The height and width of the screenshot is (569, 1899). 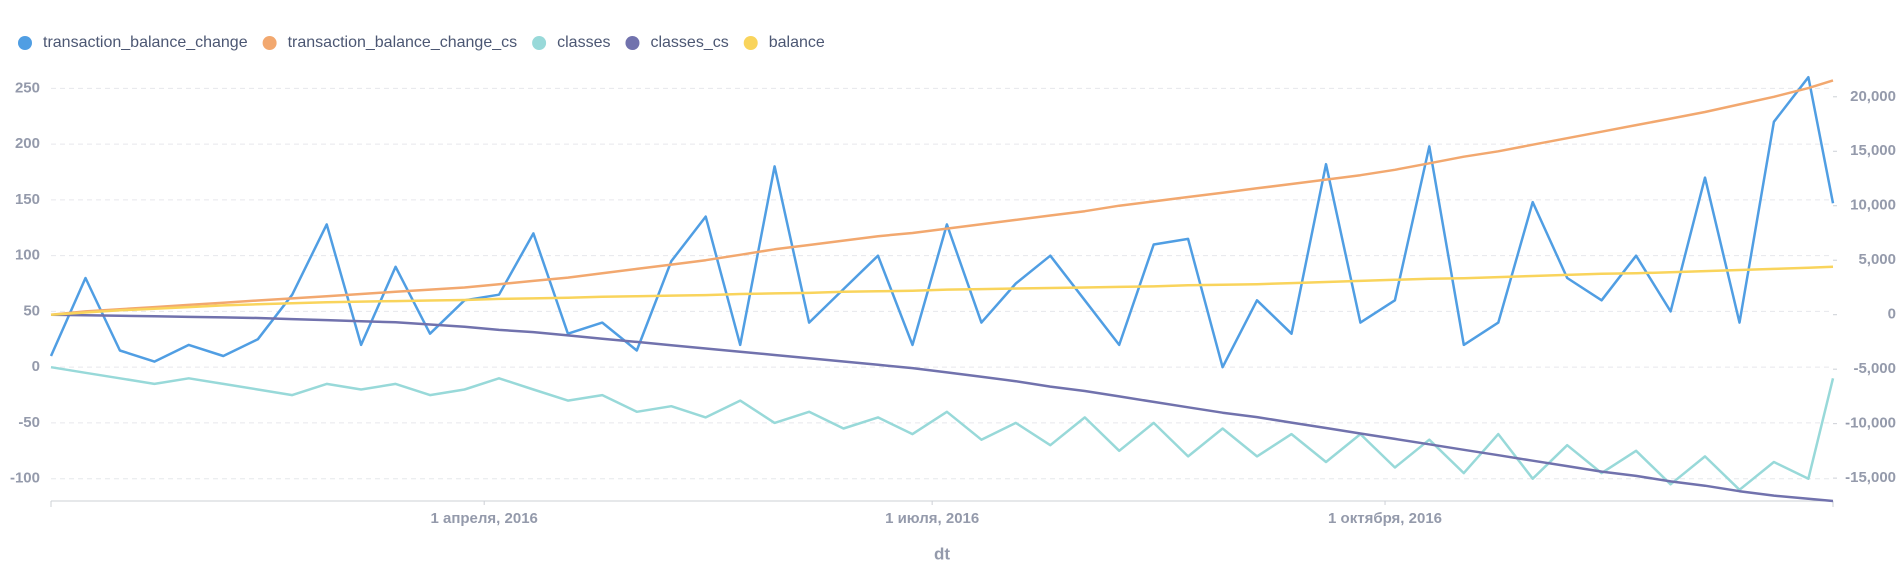 I want to click on x-axis-label: dt, so click(x=942, y=553).